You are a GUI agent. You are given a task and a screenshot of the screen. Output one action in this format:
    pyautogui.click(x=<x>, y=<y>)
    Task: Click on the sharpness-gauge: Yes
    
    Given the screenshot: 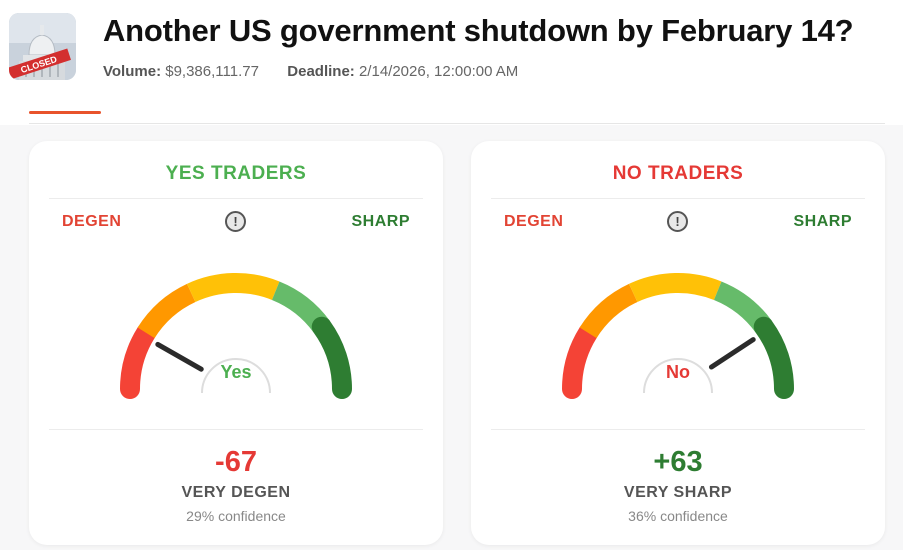 What is the action you would take?
    pyautogui.click(x=236, y=336)
    